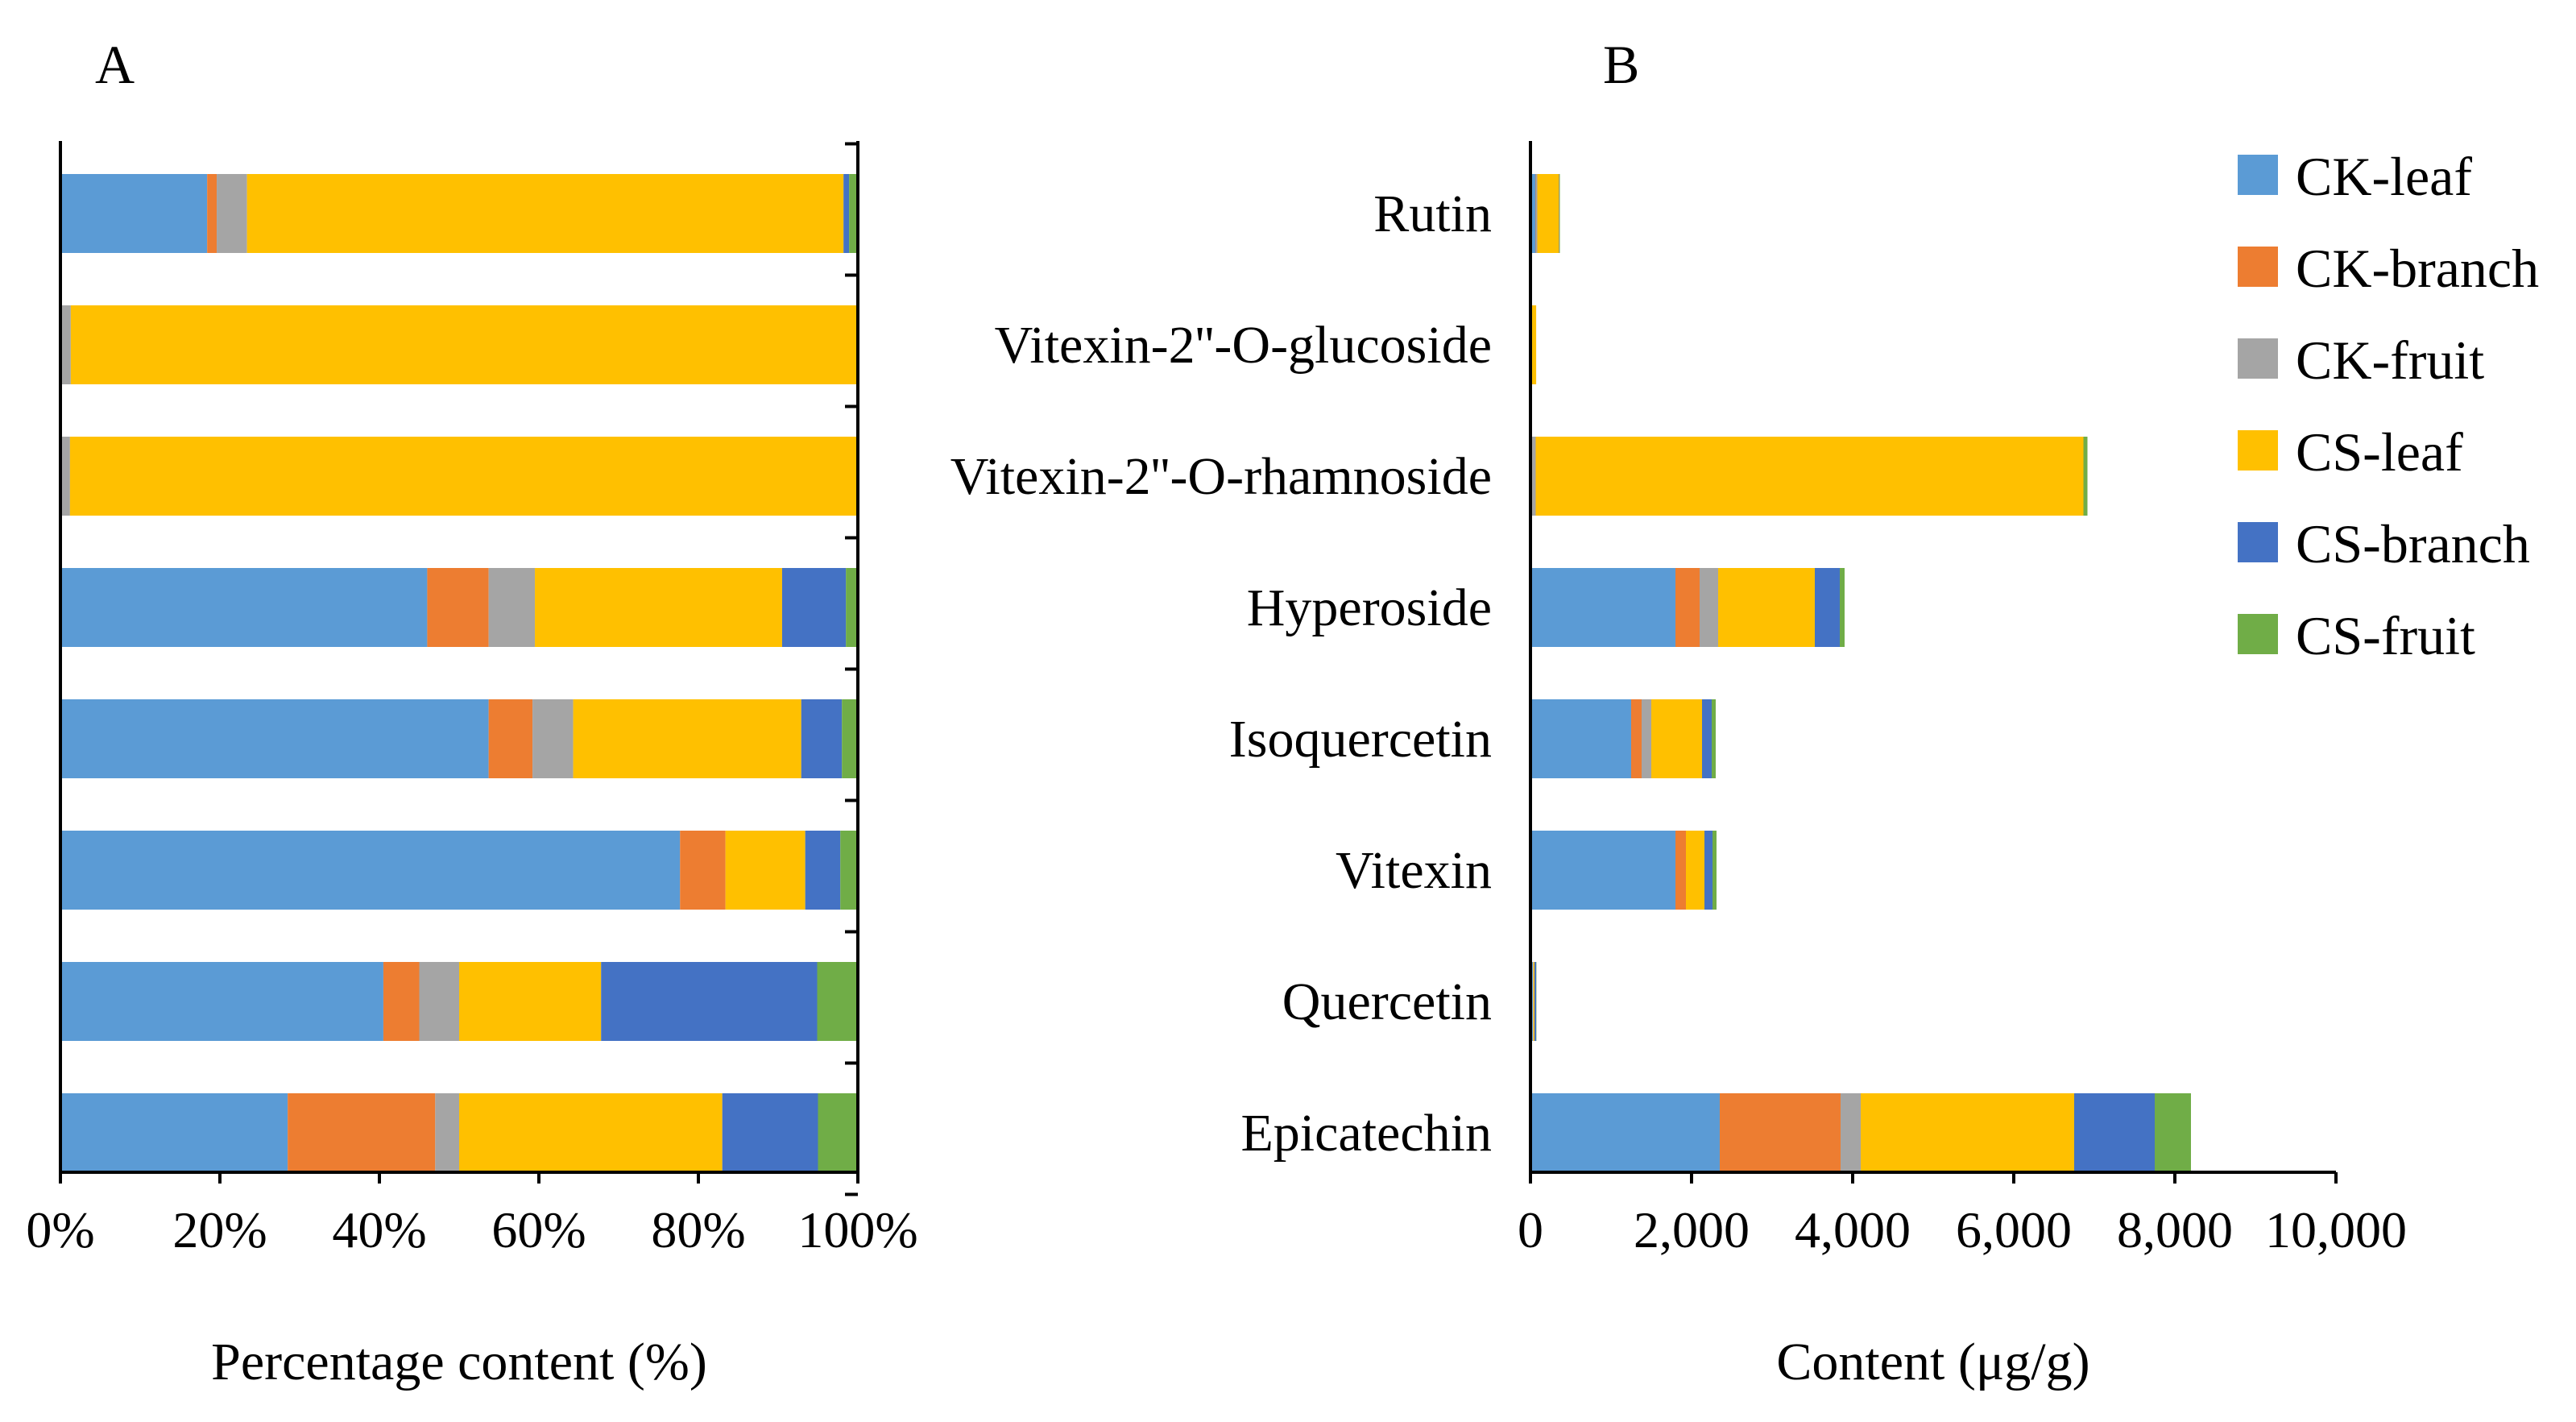  I want to click on legend-swatch-ck-branch, so click(2258, 267).